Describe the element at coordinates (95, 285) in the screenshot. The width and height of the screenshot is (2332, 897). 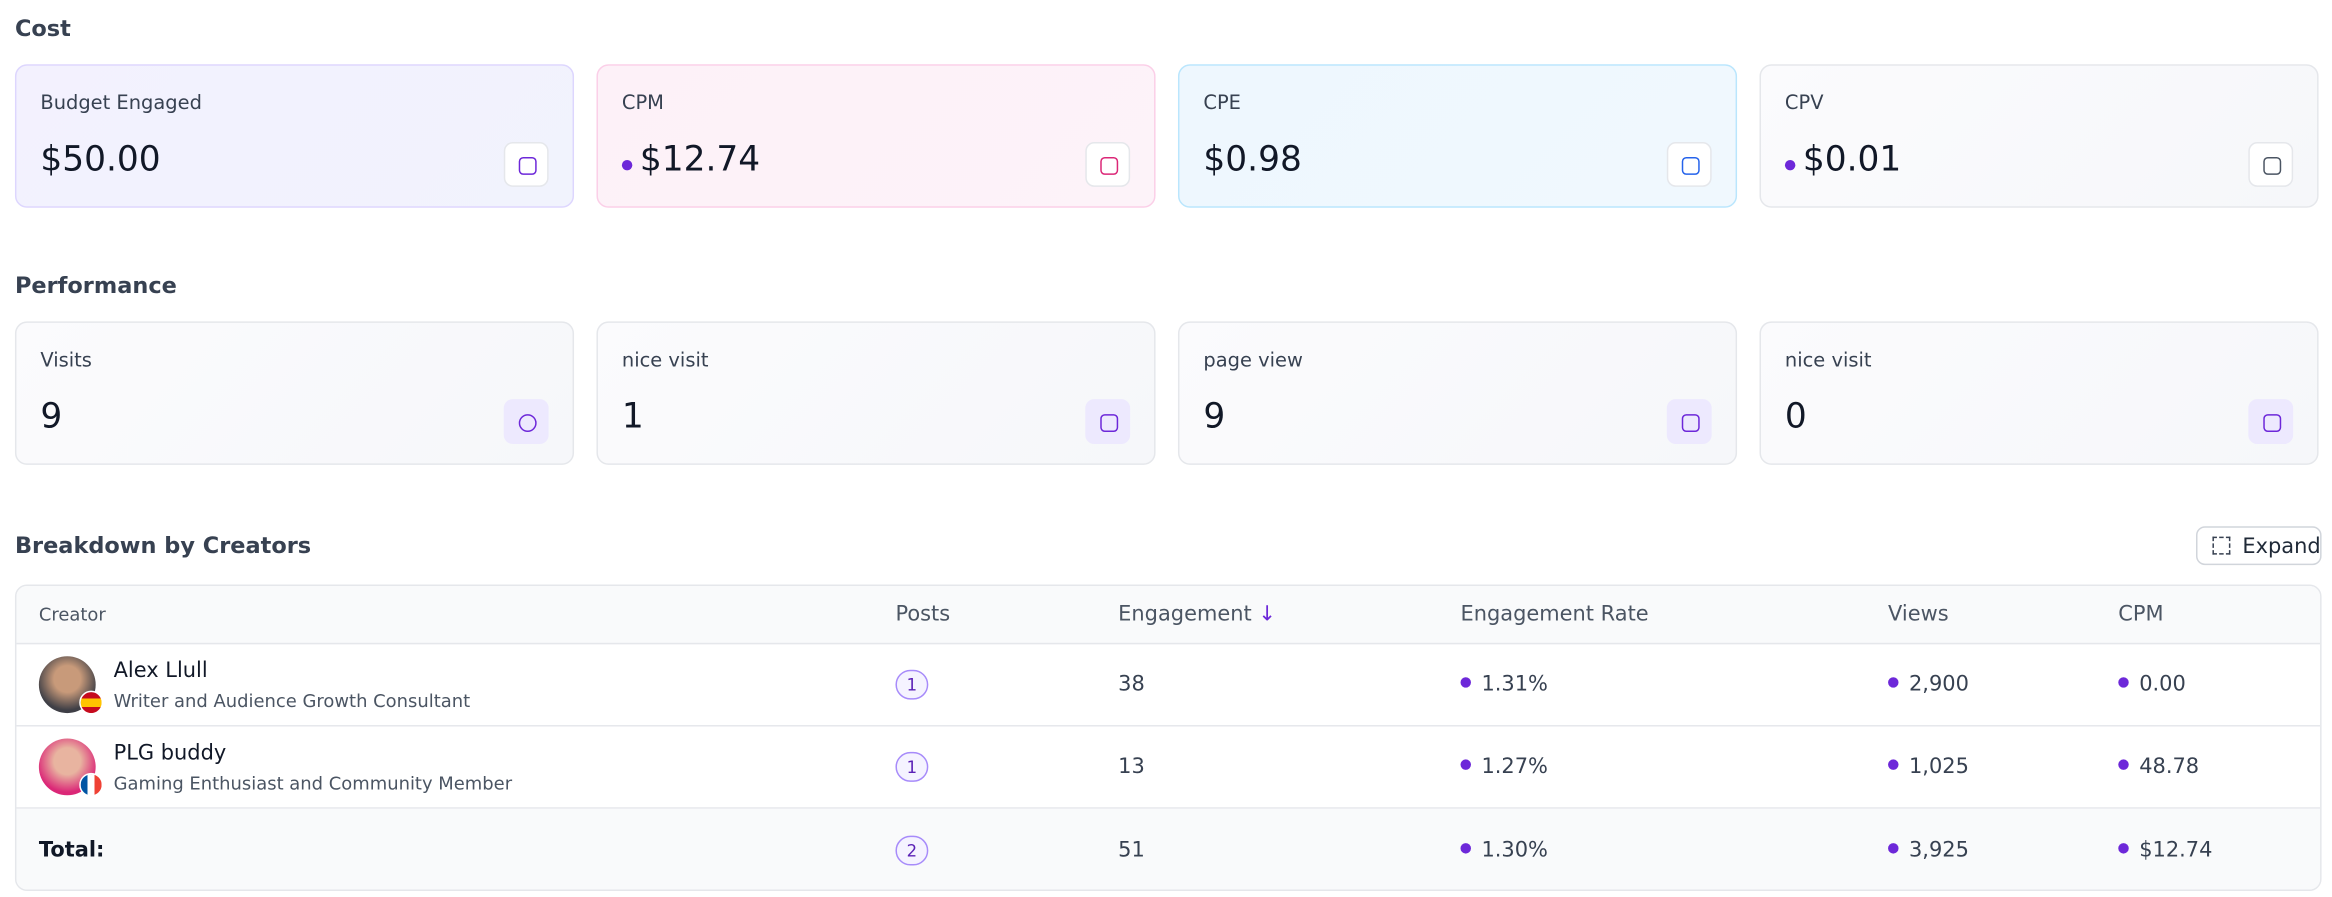
I see `section-title: Performance` at that location.